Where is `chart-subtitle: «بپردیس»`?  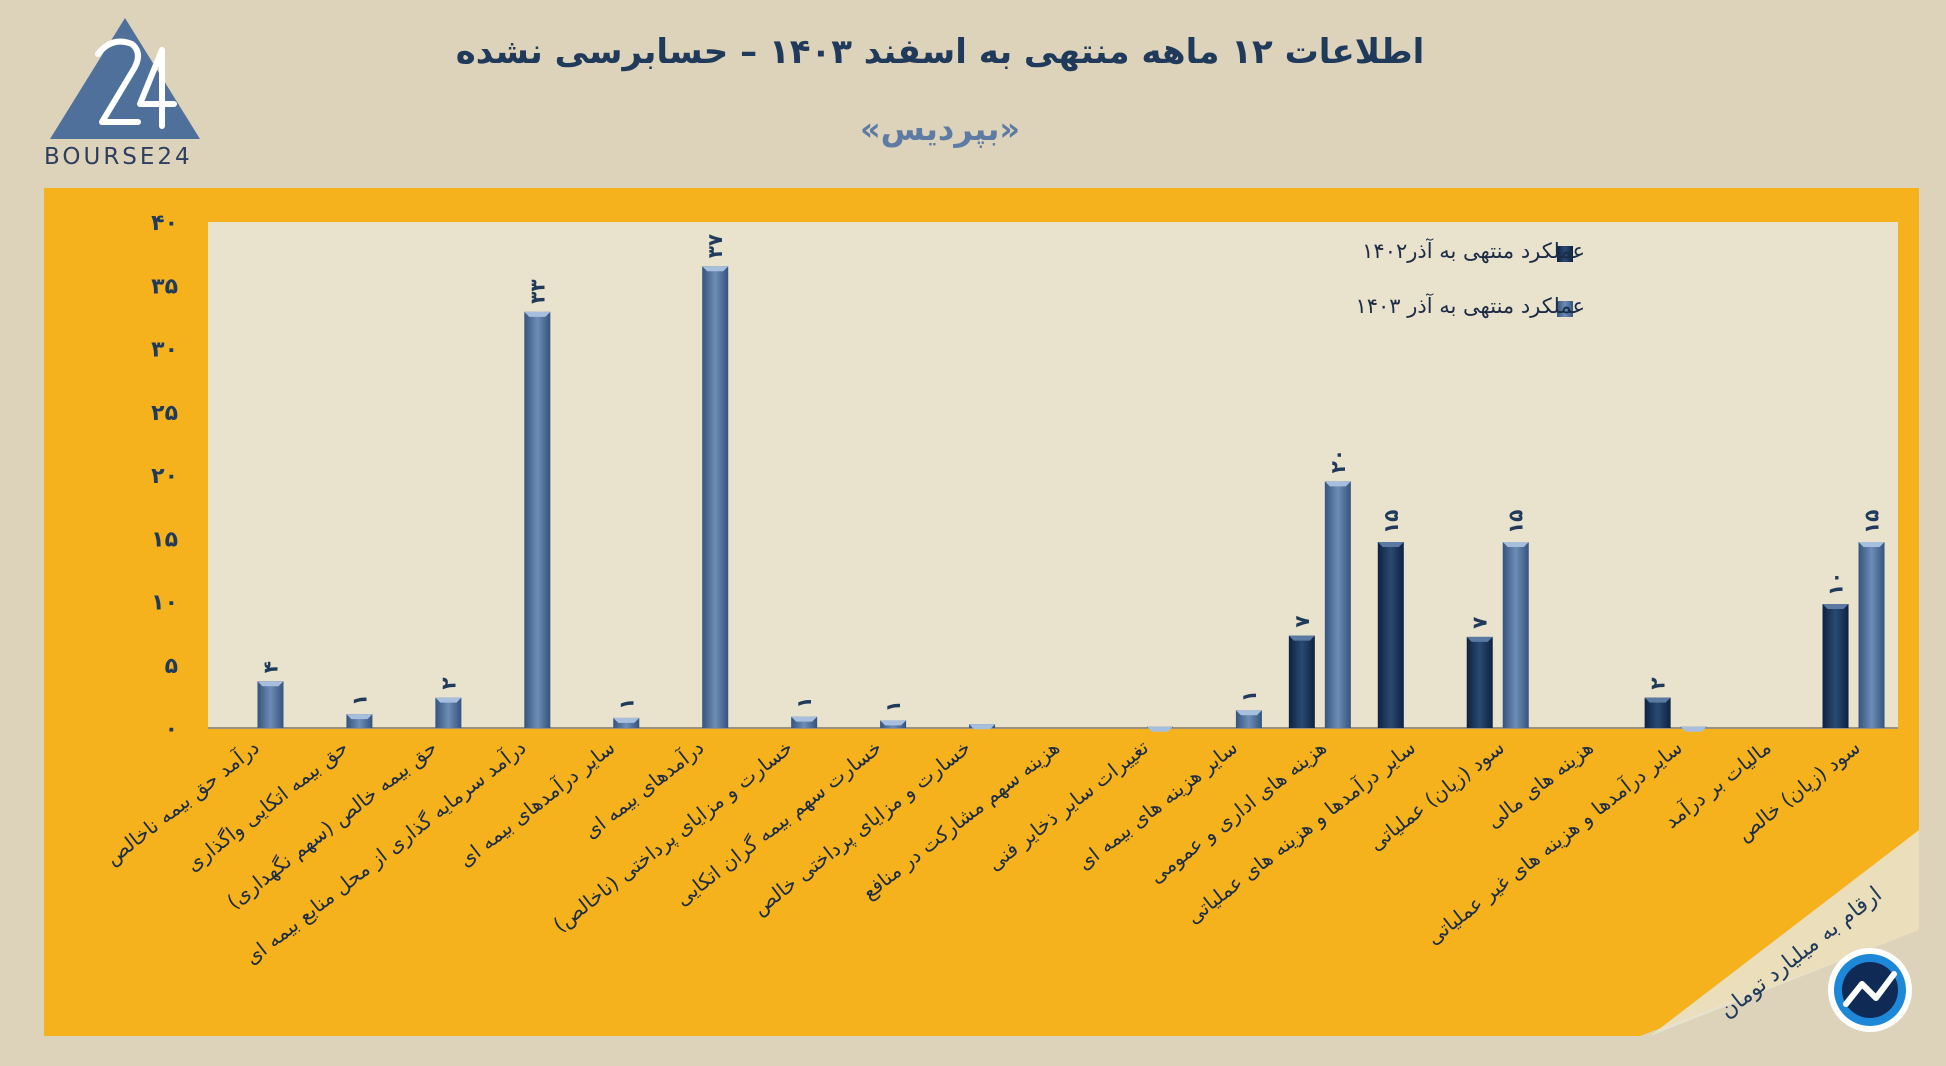
chart-subtitle: «بپردیس» is located at coordinates (940, 129).